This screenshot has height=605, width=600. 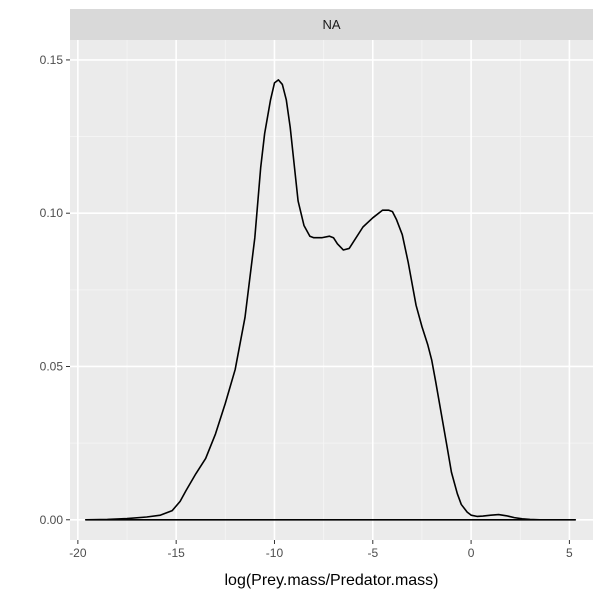 I want to click on x-tick-label: 5, so click(x=569, y=553).